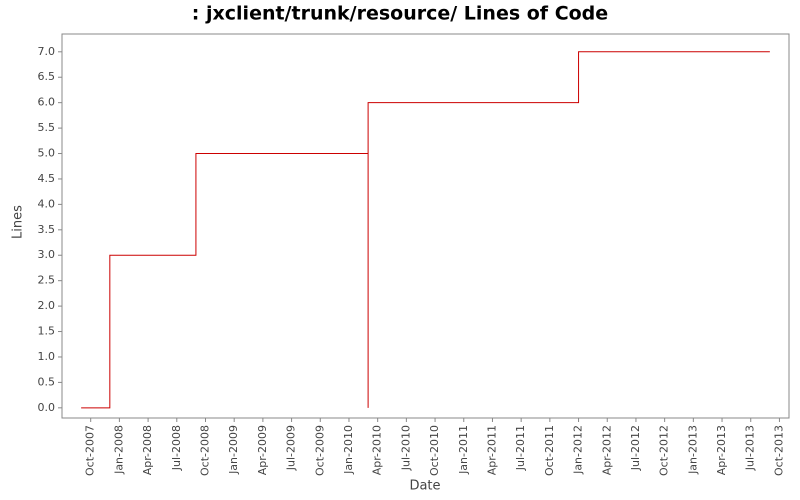 This screenshot has height=500, width=800. What do you see at coordinates (424, 486) in the screenshot?
I see `x-axis-label: Date` at bounding box center [424, 486].